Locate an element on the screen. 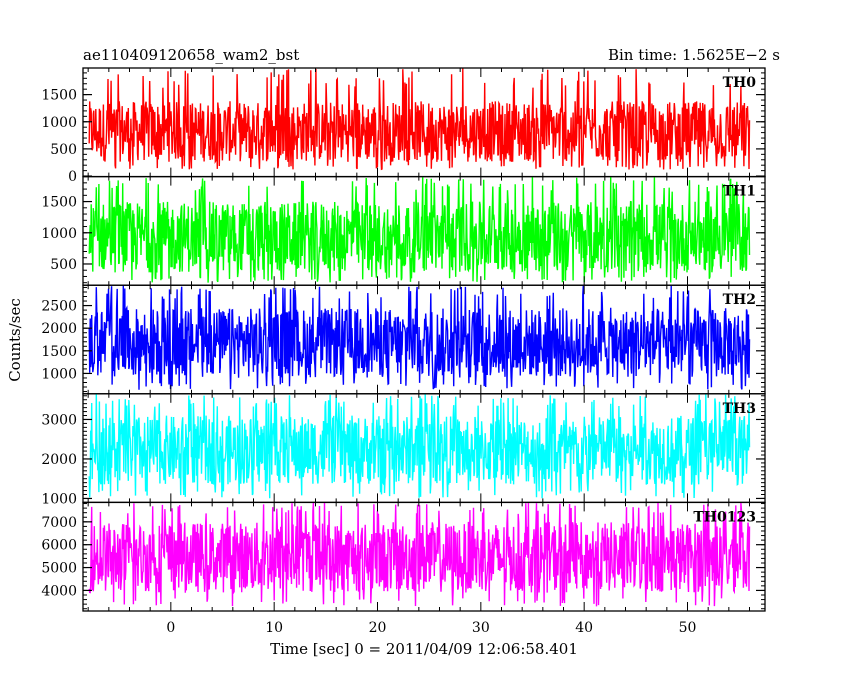  trace-th3 is located at coordinates (419, 446).